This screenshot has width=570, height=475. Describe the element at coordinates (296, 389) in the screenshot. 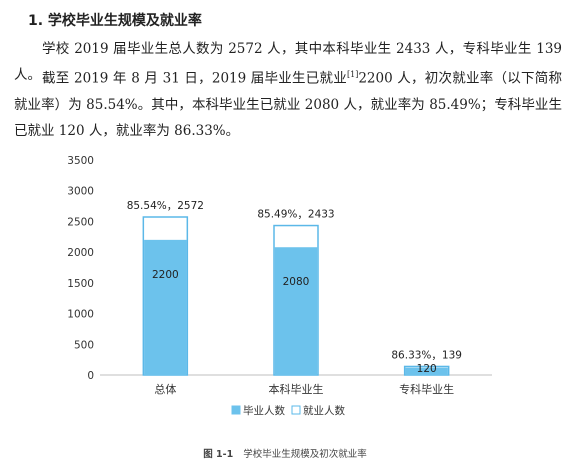

I see `x-category-label-1: 本科毕业生` at that location.